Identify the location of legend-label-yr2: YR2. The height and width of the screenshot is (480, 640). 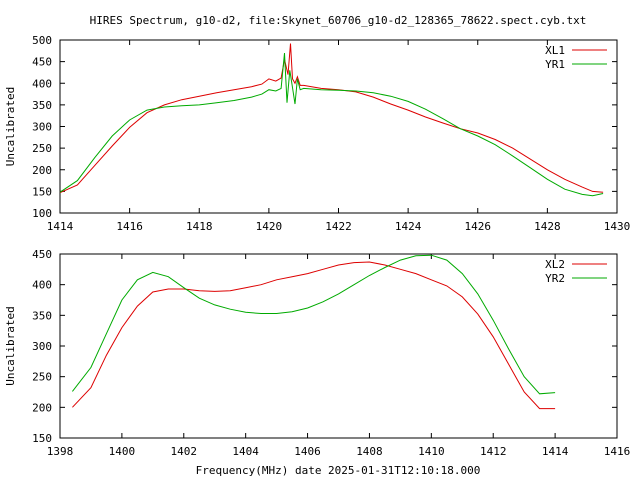
(555, 278).